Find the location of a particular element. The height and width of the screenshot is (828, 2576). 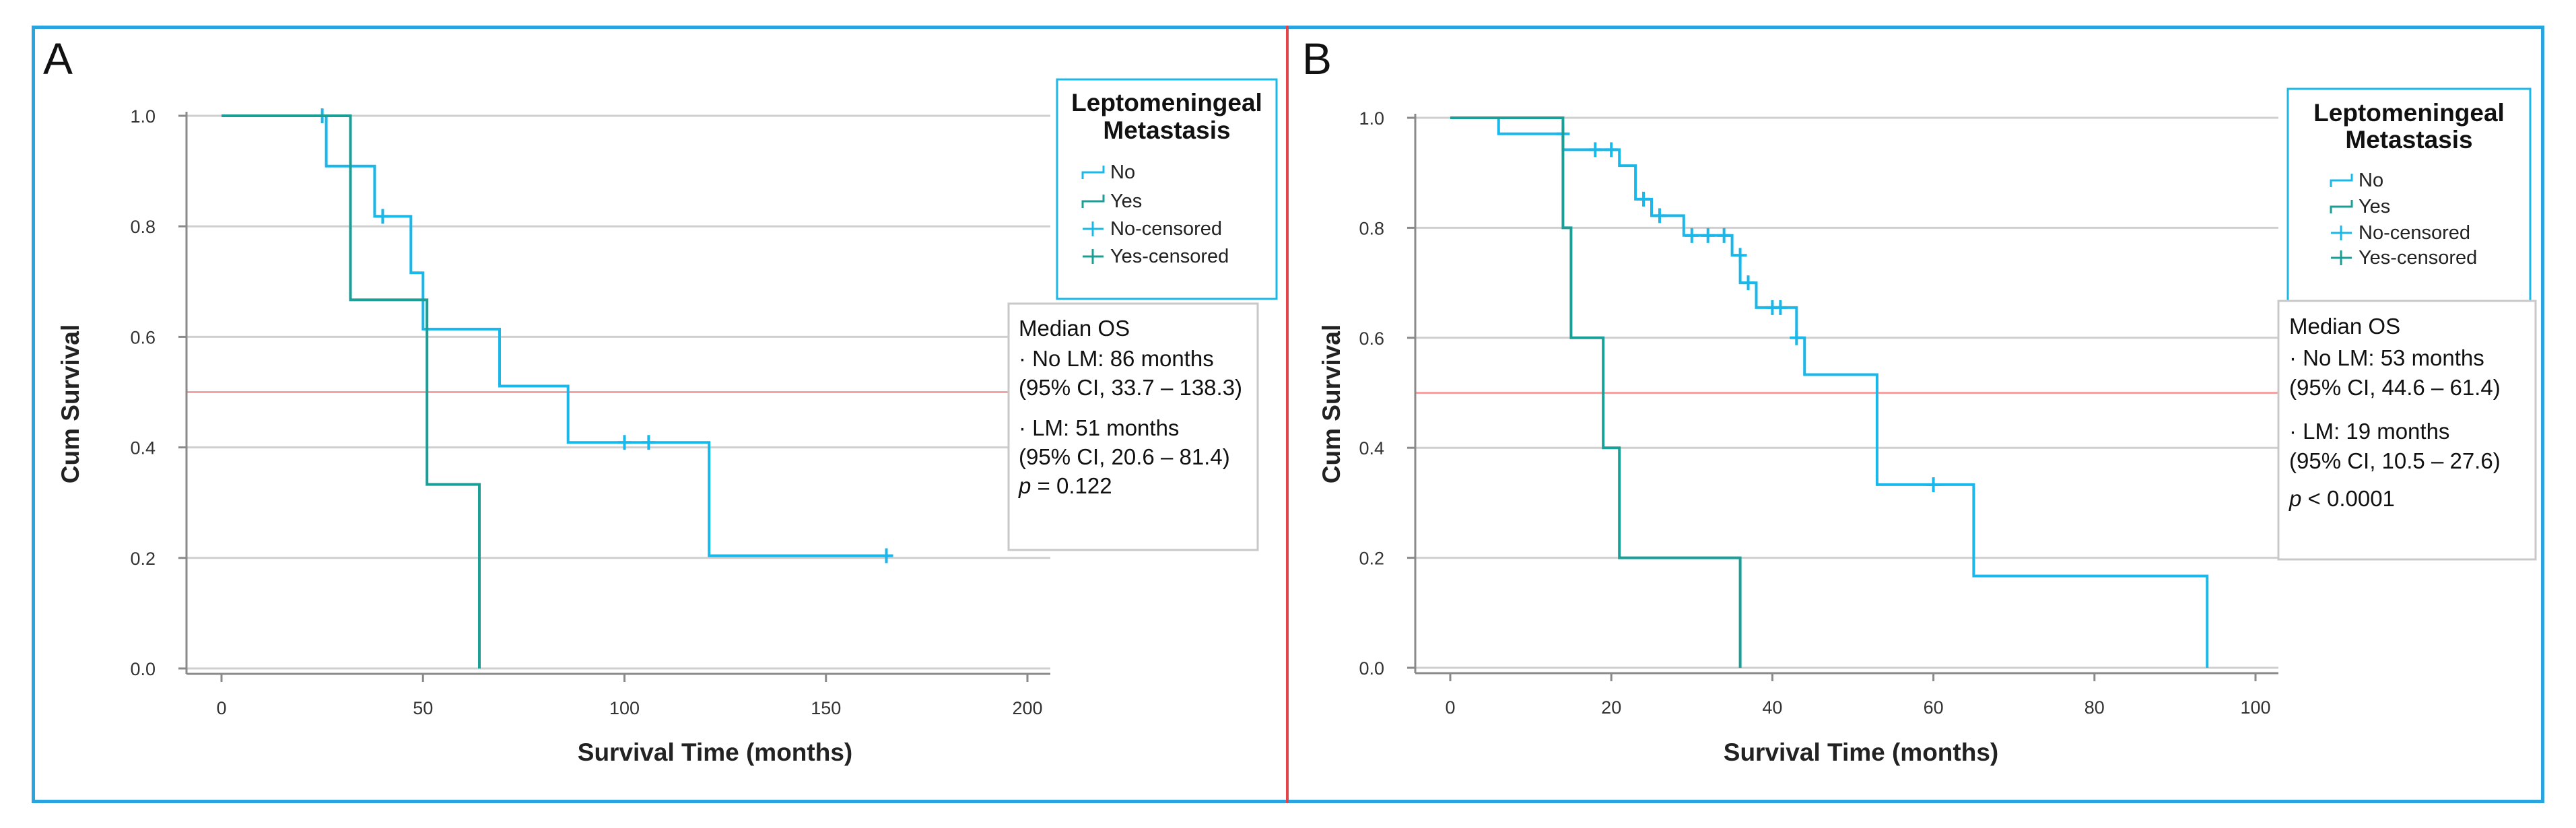

panel-b-legend-title-line-1: Leptomeningeal is located at coordinates (2409, 113).